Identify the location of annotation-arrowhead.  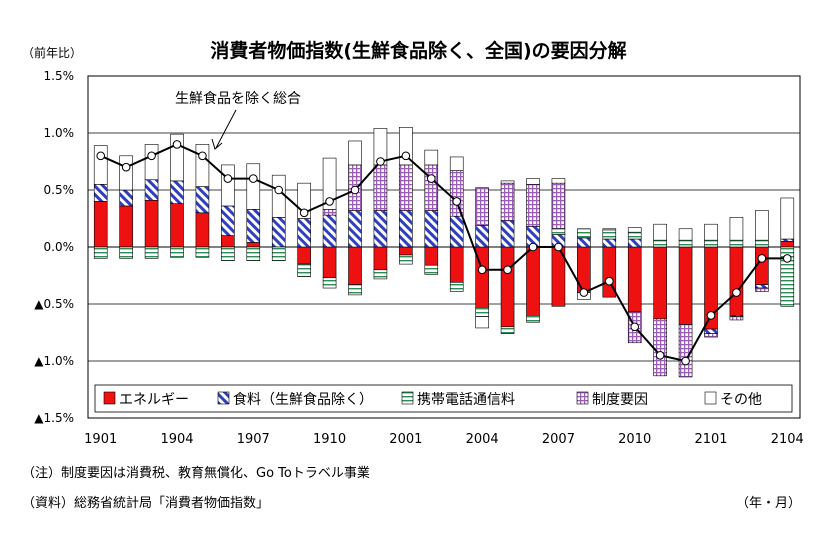
(217, 144).